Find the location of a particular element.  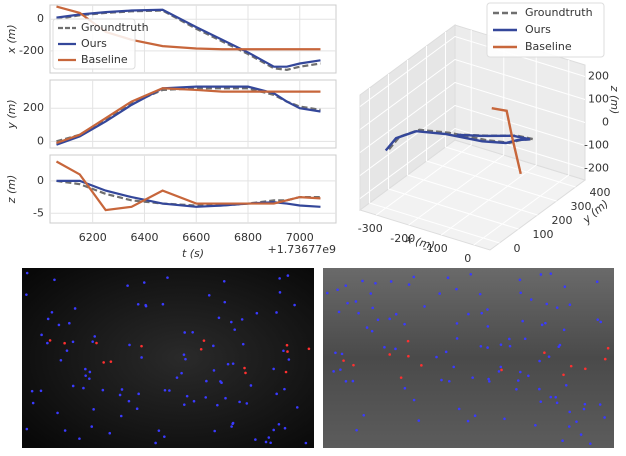

x-tick-label: 7000 is located at coordinates (300, 237).